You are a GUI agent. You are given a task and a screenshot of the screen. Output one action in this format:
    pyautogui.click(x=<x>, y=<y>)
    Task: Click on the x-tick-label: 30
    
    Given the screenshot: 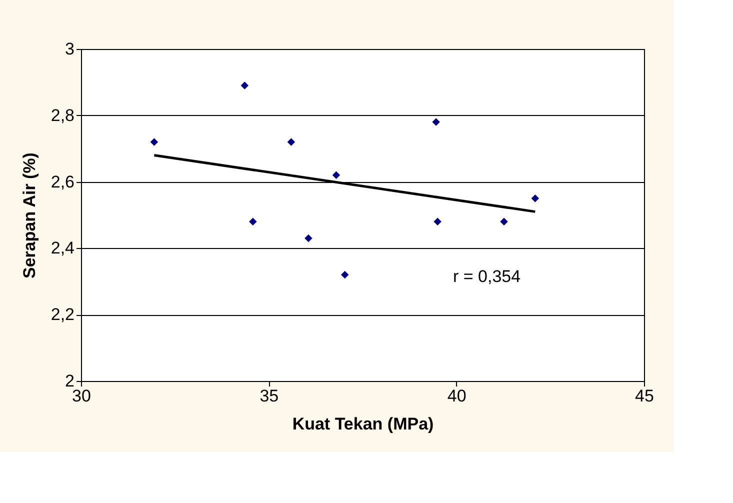 What is the action you would take?
    pyautogui.click(x=81, y=396)
    